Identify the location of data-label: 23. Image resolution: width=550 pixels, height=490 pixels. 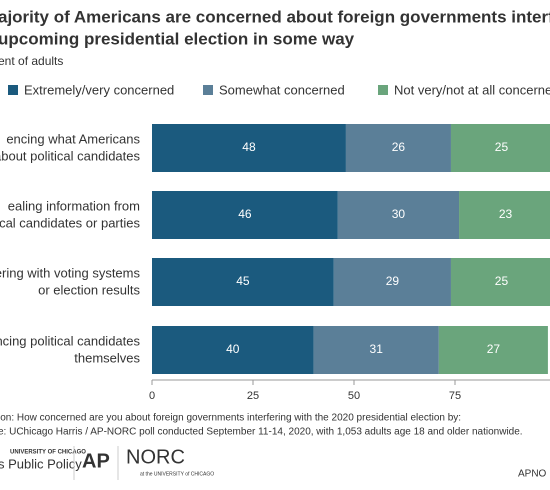
(506, 214).